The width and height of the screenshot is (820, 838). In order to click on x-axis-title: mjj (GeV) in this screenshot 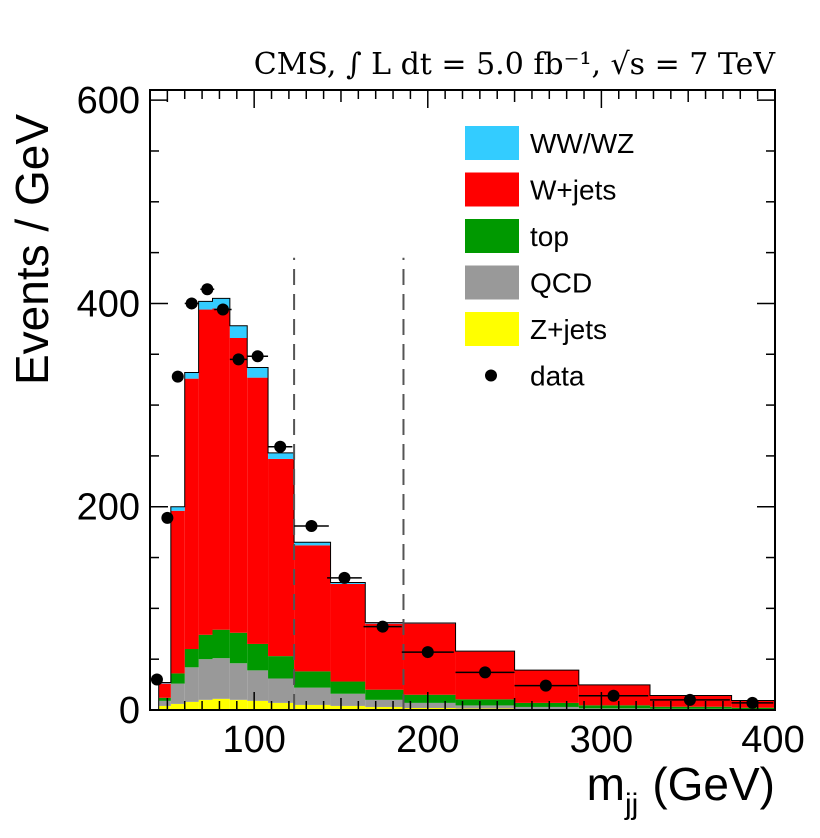, I will do `click(681, 789)`.